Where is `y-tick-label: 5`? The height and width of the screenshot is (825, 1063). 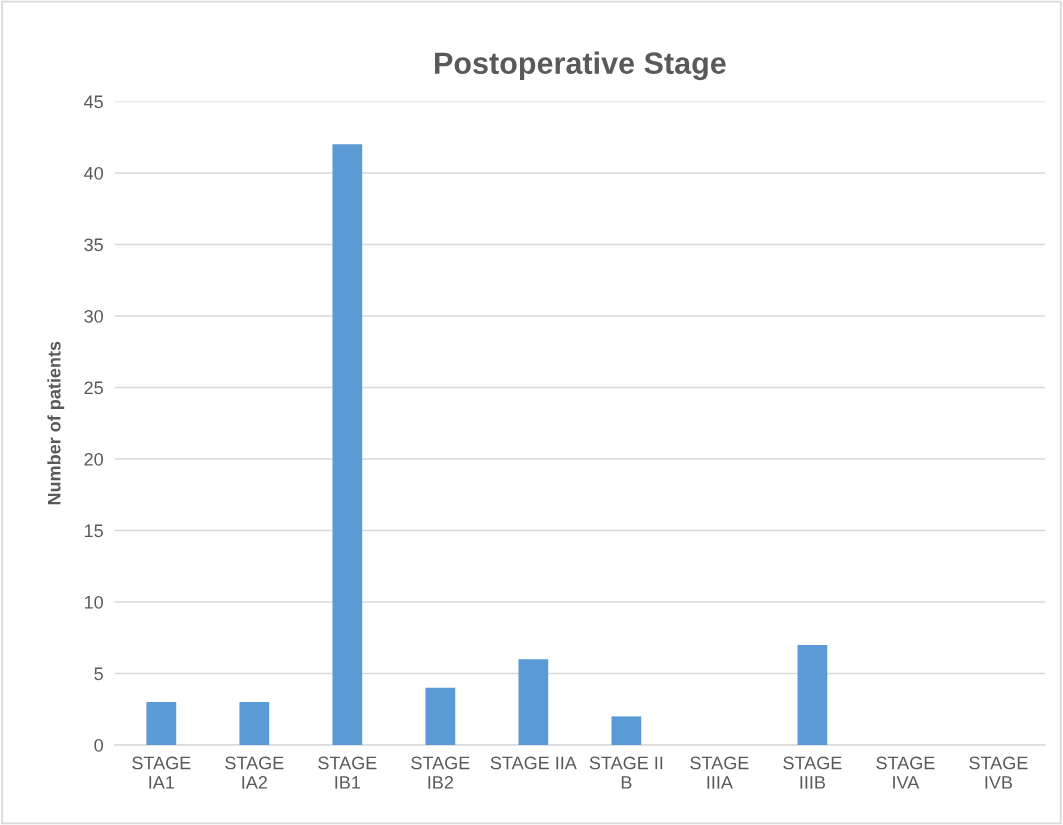 y-tick-label: 5 is located at coordinates (98, 674).